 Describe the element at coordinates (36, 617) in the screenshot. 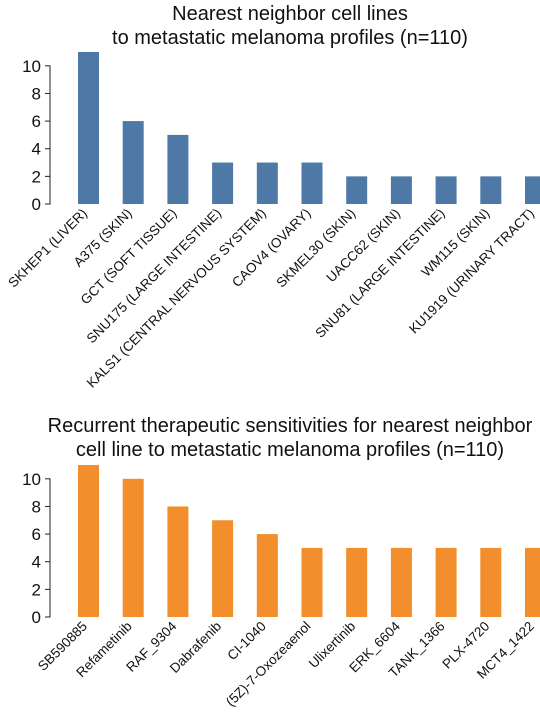

I see `chart2-y-tick-label-0: 0` at that location.